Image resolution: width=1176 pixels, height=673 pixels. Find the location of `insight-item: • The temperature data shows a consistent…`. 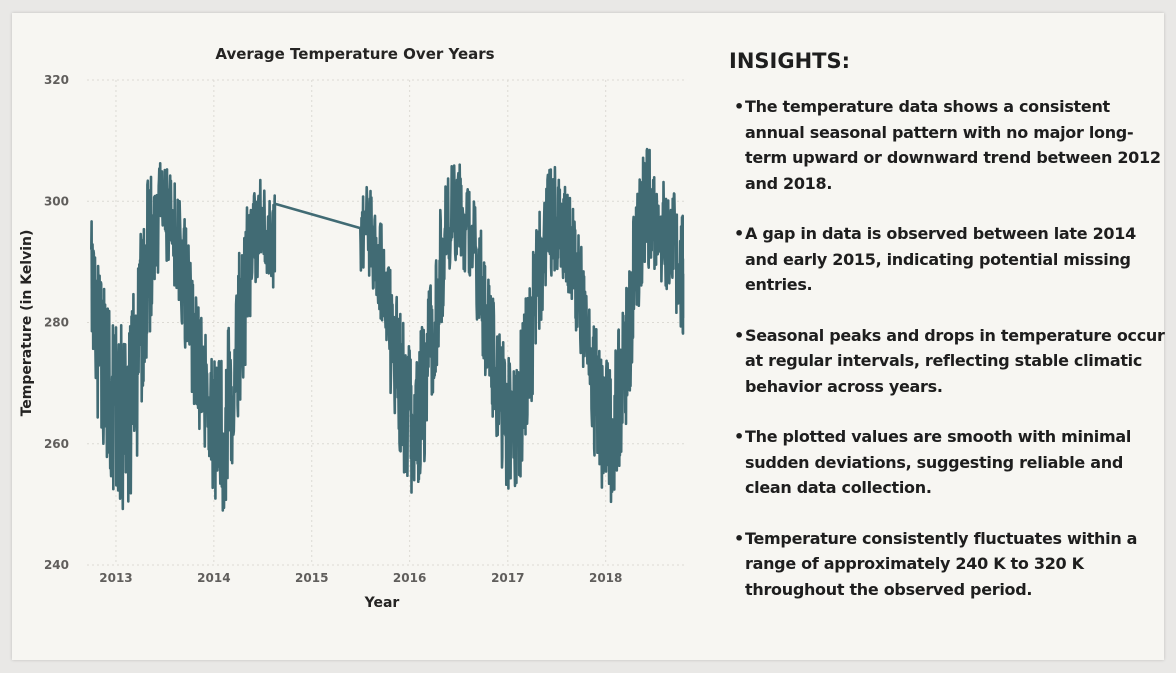

insight-item: • The temperature data shows a consistent… is located at coordinates (949, 145).